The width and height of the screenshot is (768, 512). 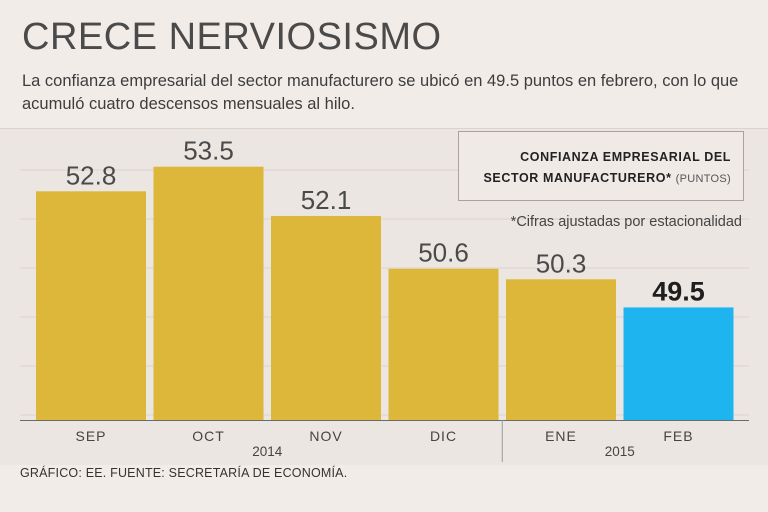 What do you see at coordinates (678, 291) in the screenshot?
I see `data-label-feb: 49.5` at bounding box center [678, 291].